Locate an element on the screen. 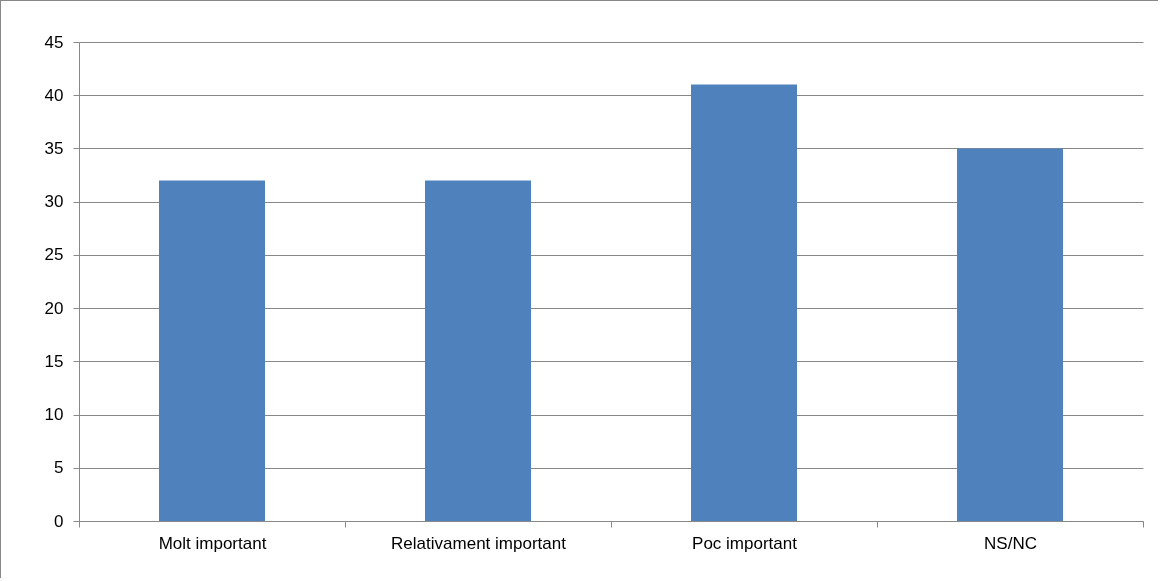 Image resolution: width=1161 pixels, height=581 pixels. y-tick-label: 35 is located at coordinates (54, 148).